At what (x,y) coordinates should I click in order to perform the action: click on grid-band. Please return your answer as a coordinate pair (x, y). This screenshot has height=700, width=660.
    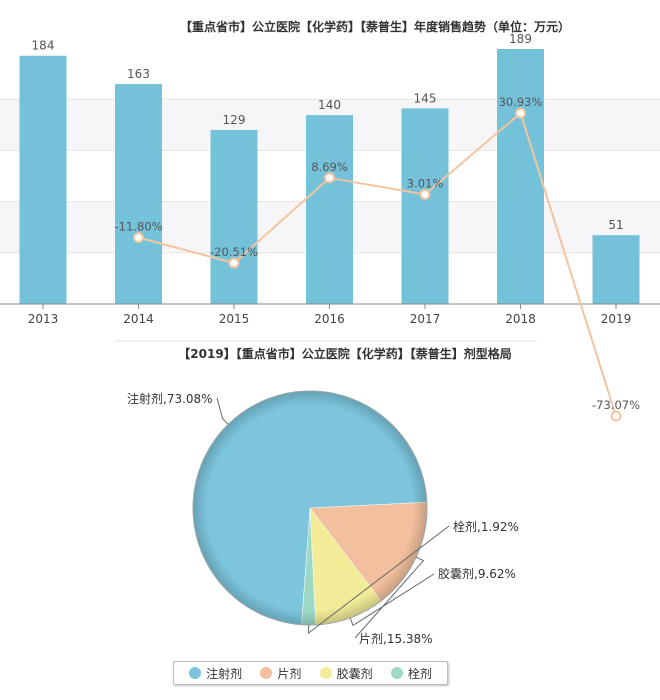
    Looking at the image, I should click on (330, 74).